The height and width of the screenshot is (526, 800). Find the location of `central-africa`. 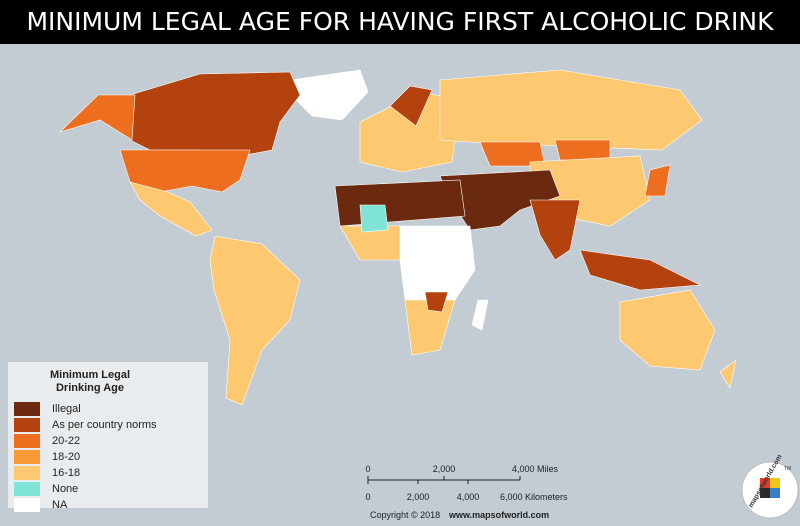

central-africa is located at coordinates (437, 263).